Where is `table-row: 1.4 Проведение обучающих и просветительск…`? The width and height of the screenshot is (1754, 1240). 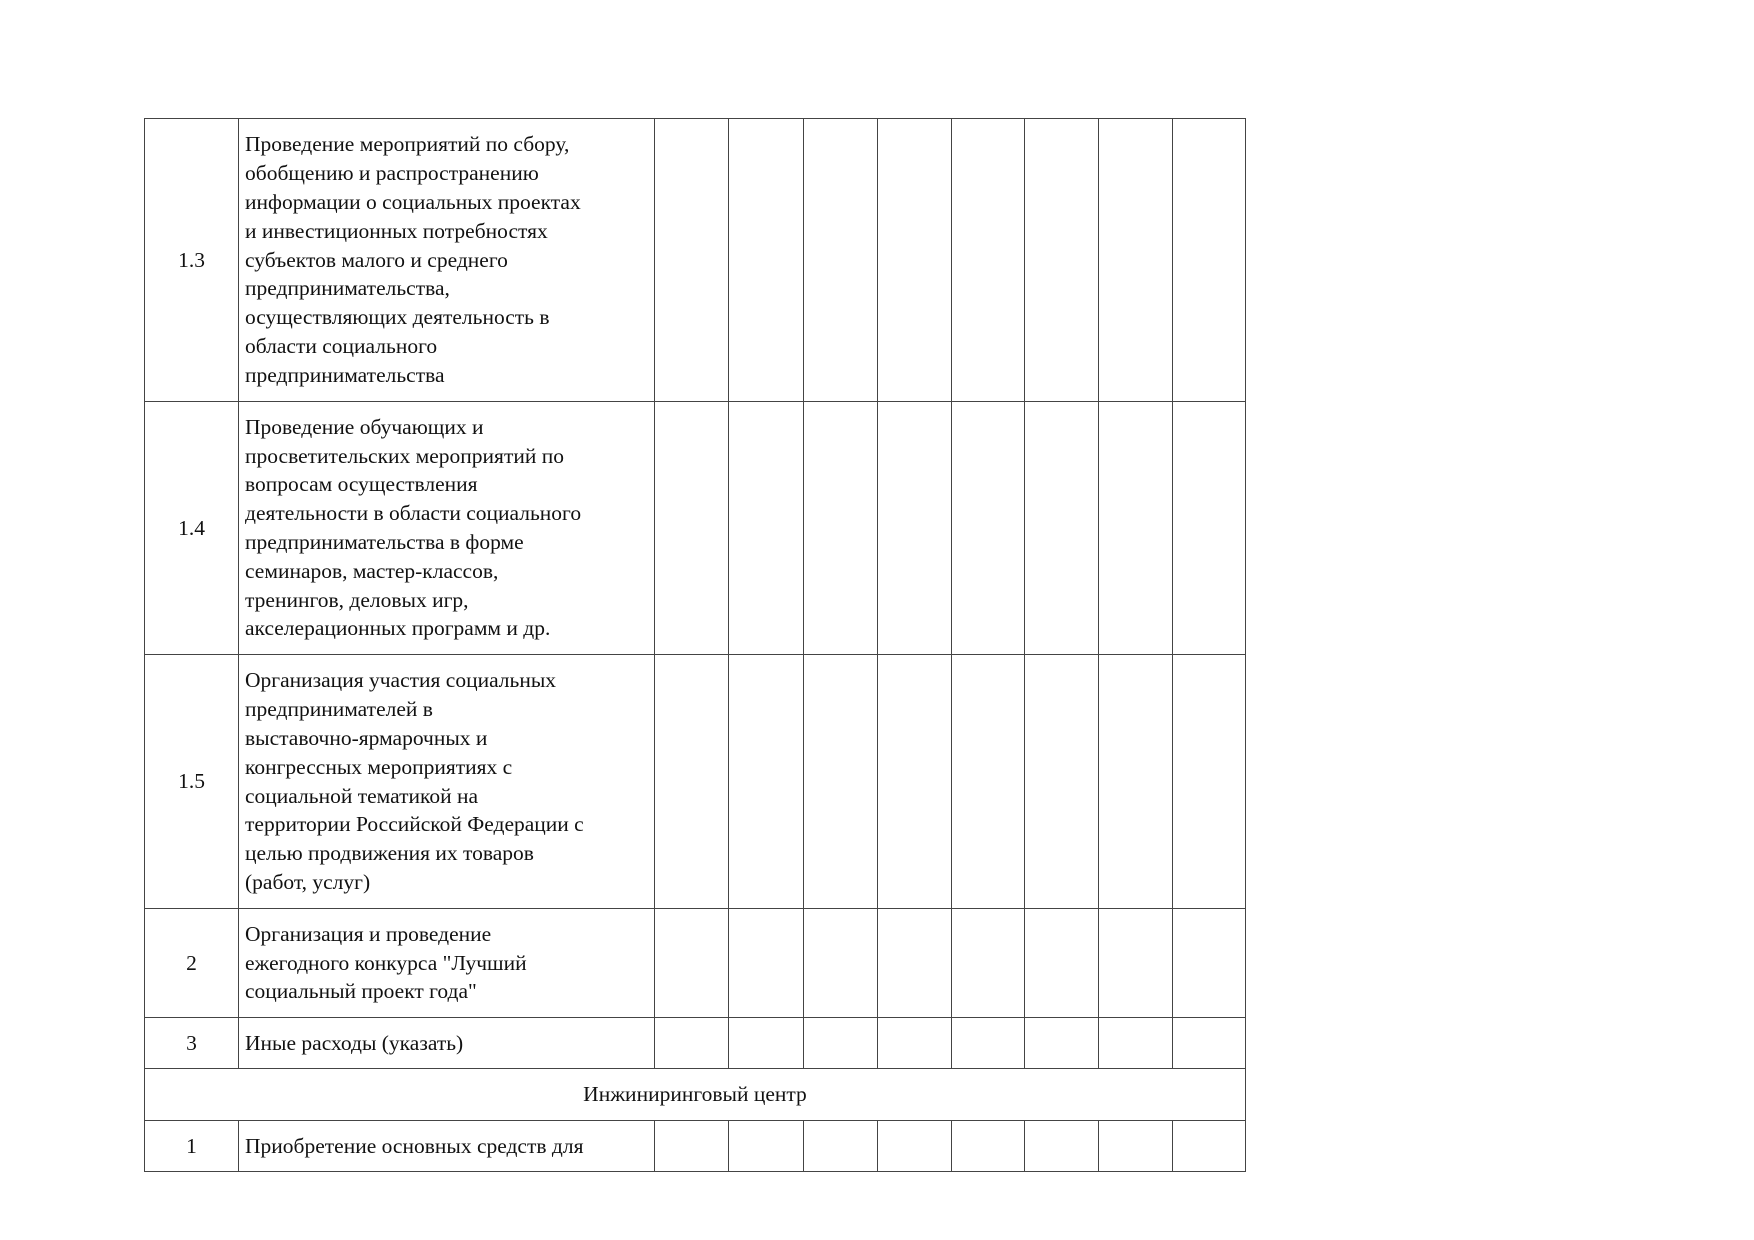
table-row: 1.4 Проведение обучающих и просветительск… is located at coordinates (695, 528).